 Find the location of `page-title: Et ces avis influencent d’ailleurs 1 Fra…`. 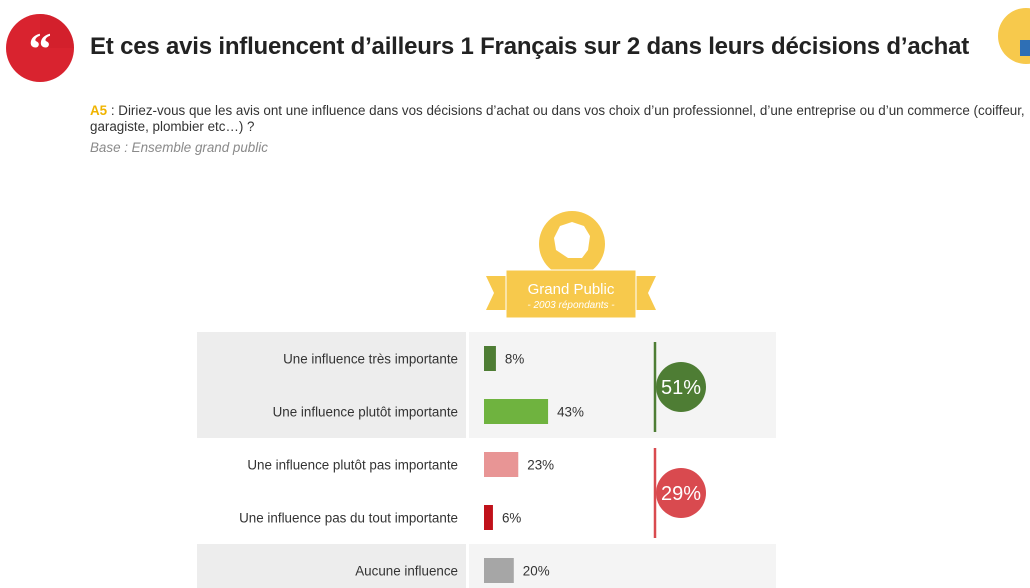

page-title: Et ces avis influencent d’ailleurs 1 Fra… is located at coordinates (530, 46).